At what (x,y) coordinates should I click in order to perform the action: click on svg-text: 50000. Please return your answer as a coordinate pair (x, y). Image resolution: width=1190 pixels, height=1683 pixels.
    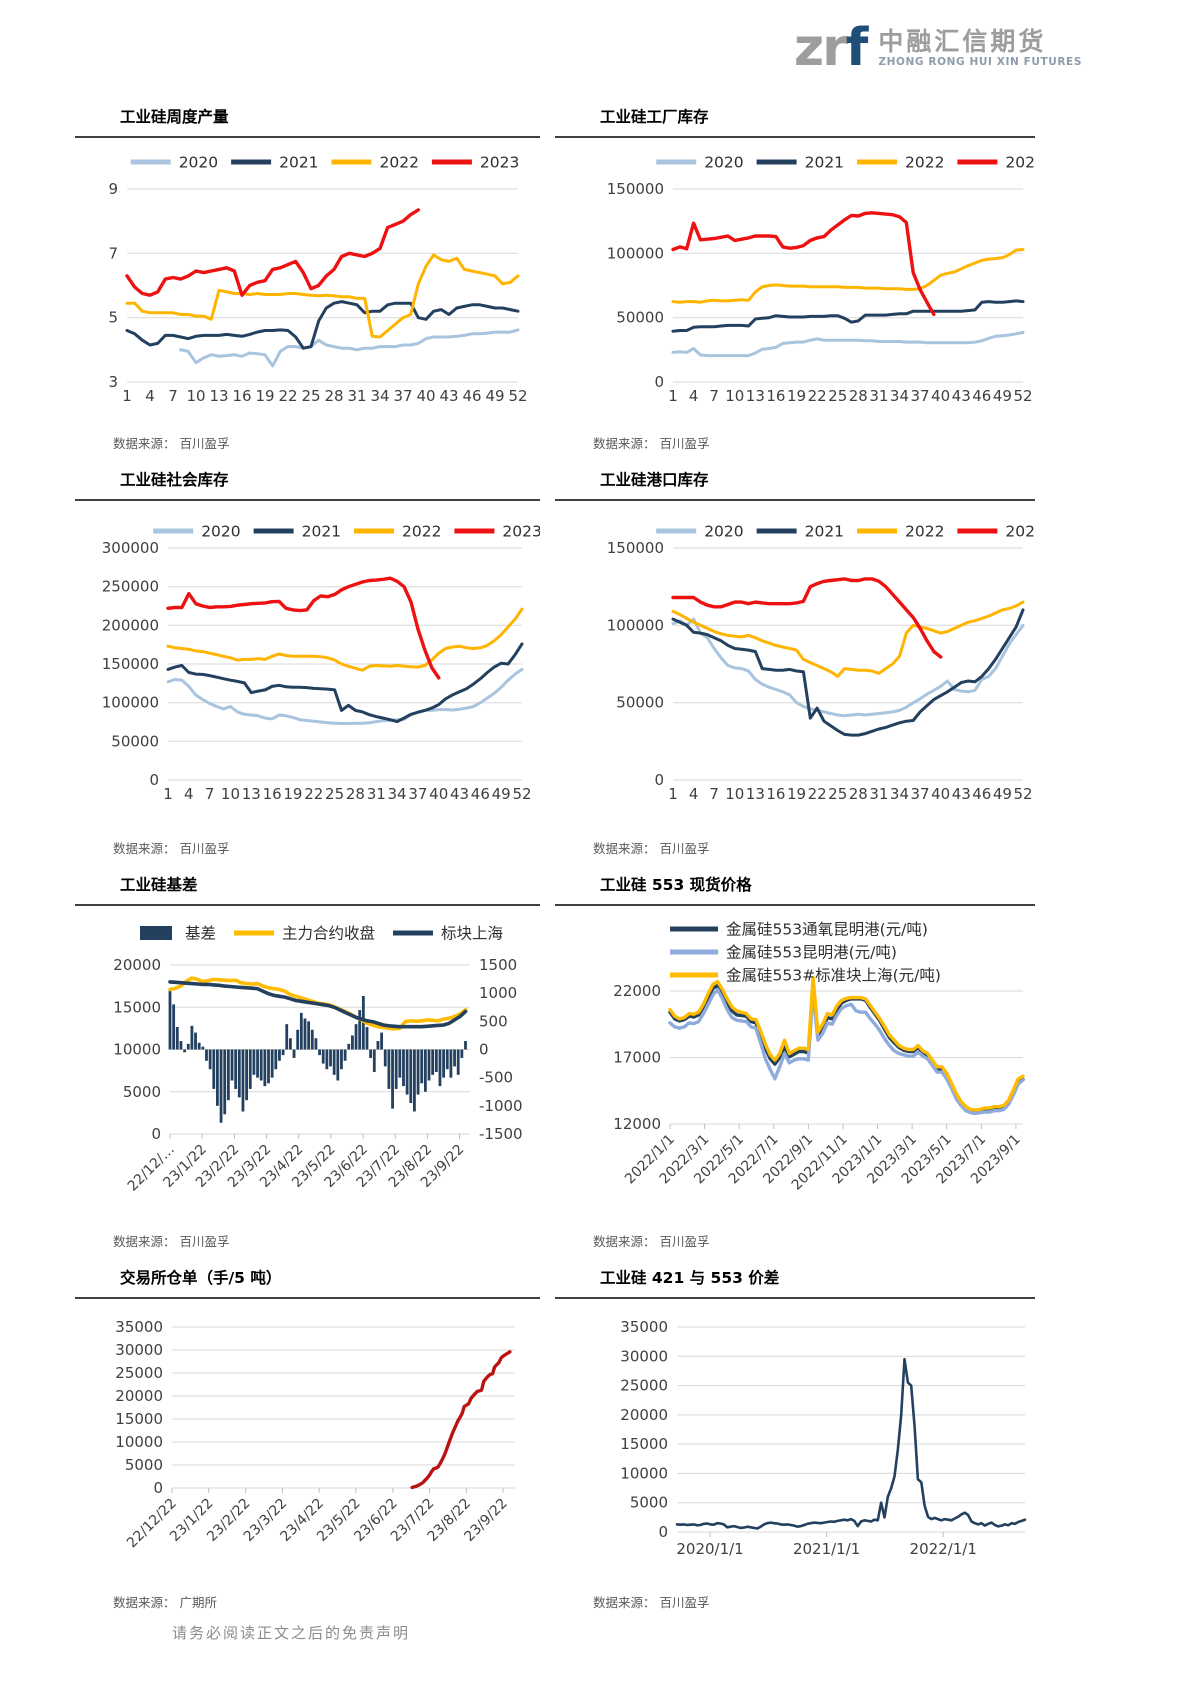
    Looking at the image, I should click on (135, 741).